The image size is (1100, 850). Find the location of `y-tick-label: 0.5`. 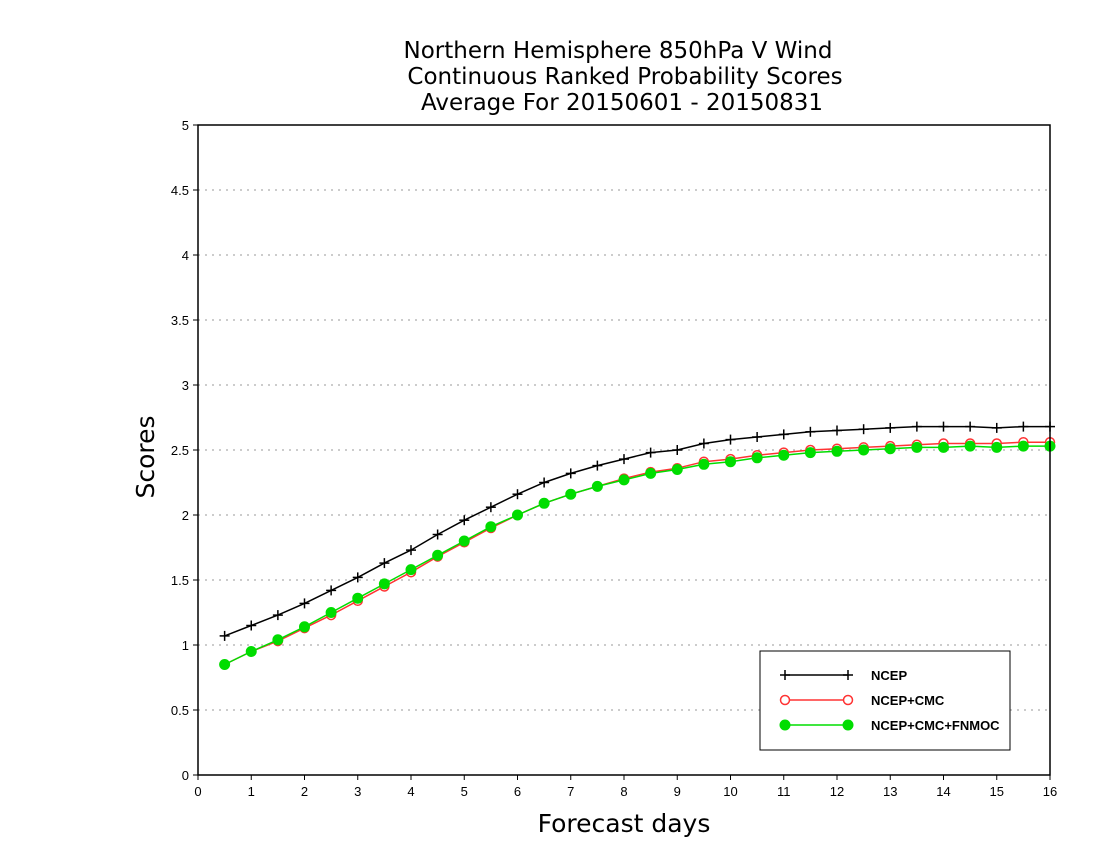

y-tick-label: 0.5 is located at coordinates (180, 710).